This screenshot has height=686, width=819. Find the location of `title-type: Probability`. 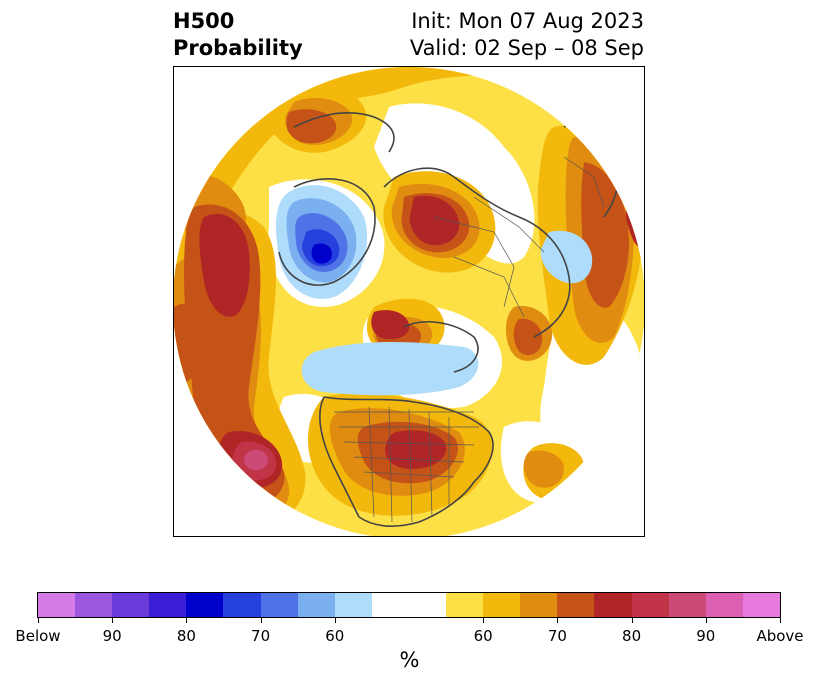

title-type: Probability is located at coordinates (238, 48).